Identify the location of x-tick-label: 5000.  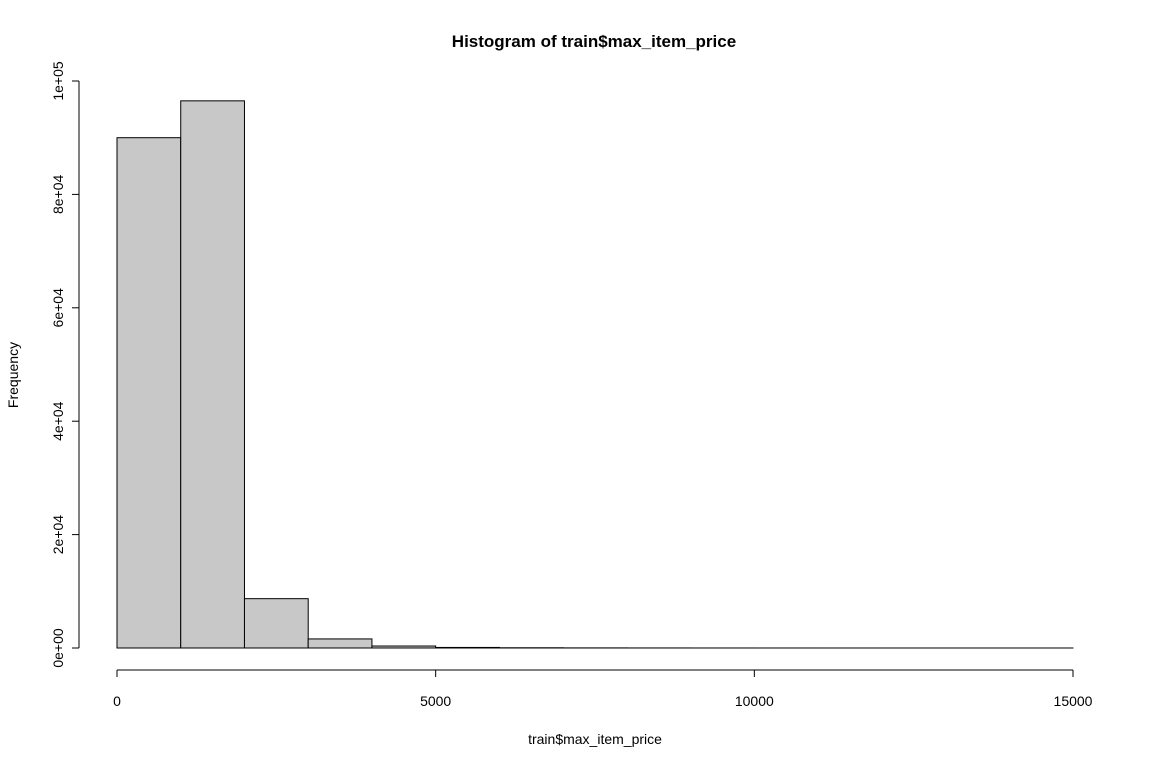
(435, 701).